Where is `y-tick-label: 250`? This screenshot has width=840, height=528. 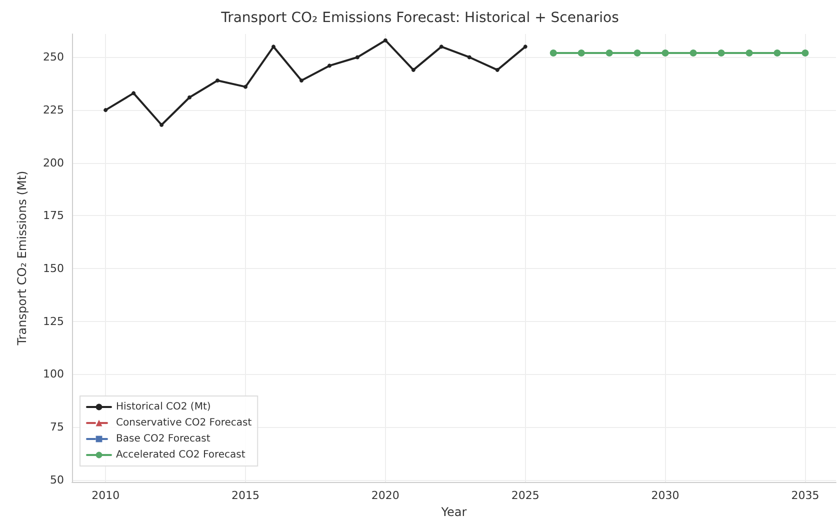
y-tick-label: 250 is located at coordinates (53, 57).